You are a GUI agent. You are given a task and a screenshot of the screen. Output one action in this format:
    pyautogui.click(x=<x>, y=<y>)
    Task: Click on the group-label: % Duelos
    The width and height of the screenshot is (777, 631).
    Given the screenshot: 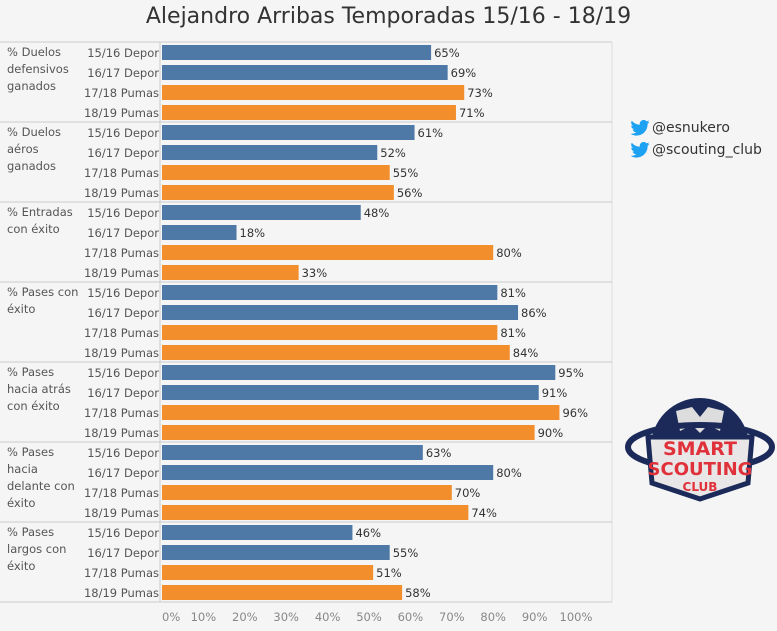 What is the action you would take?
    pyautogui.click(x=34, y=132)
    